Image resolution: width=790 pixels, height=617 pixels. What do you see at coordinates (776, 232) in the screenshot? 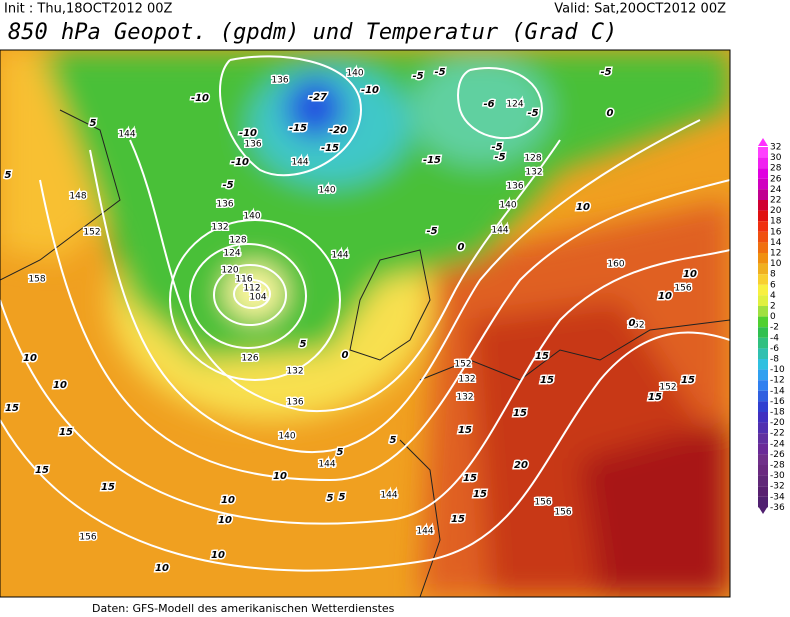
I see `colorbar-label: 16` at bounding box center [776, 232].